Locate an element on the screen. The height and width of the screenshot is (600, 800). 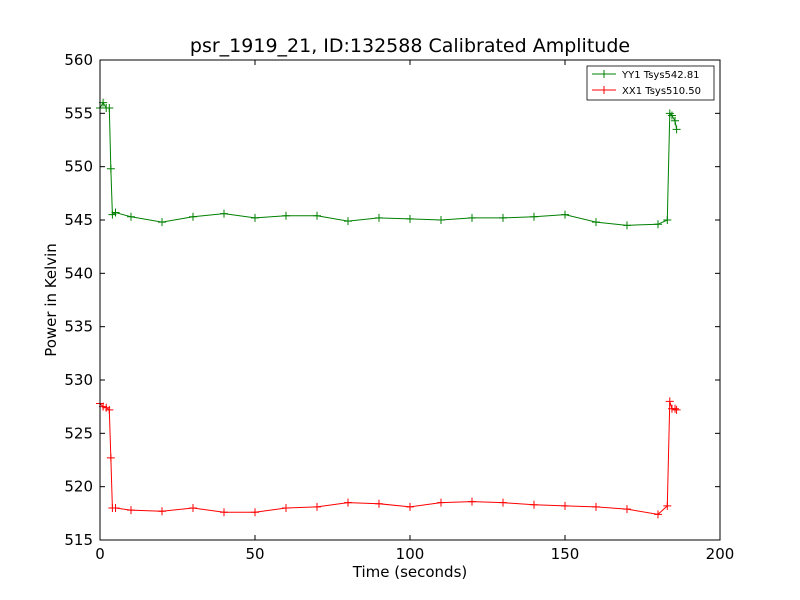
legend: YY1 Tsys542.81 XX1 Tsys510.50 is located at coordinates (650, 83).